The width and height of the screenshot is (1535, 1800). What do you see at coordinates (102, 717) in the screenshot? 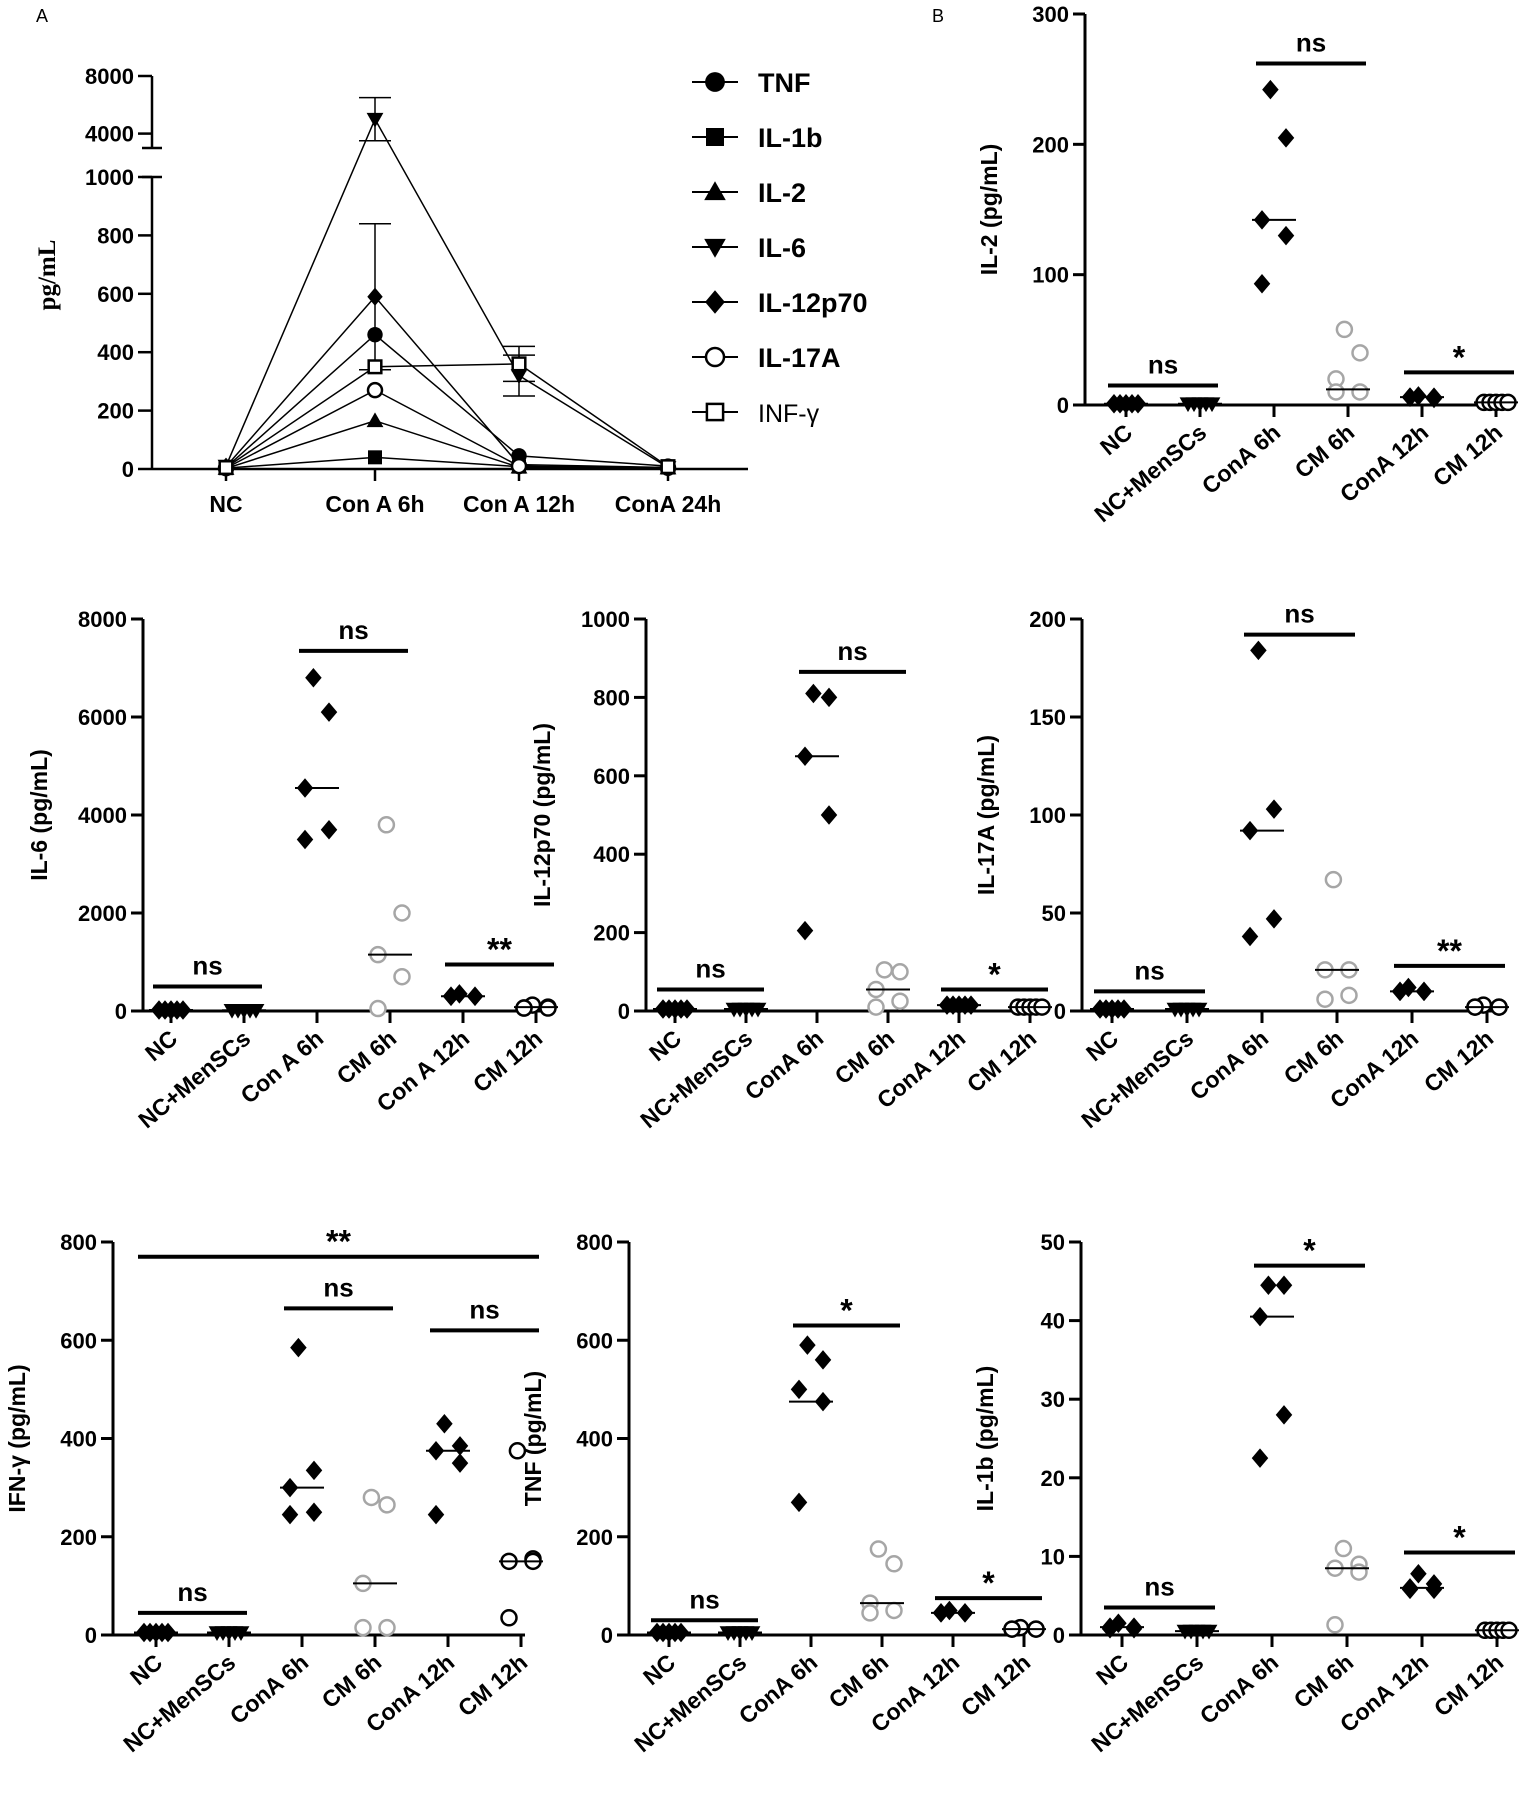
I see `y-tick-label: 6000` at bounding box center [102, 717].